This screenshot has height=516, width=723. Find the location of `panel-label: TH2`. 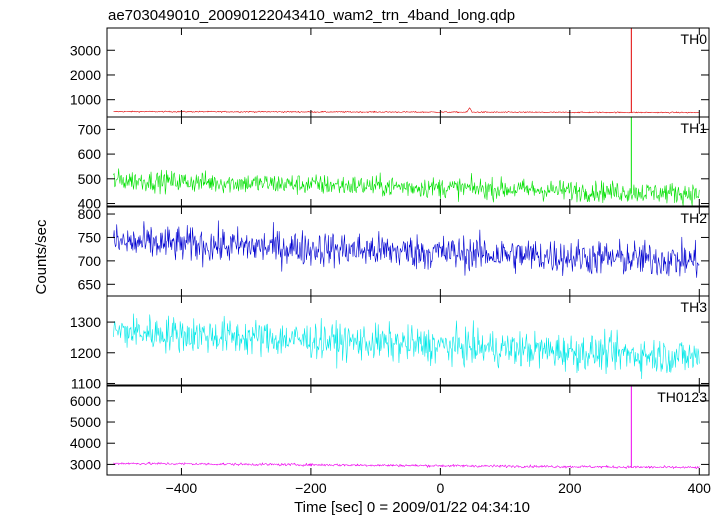

panel-label: TH2 is located at coordinates (694, 218).